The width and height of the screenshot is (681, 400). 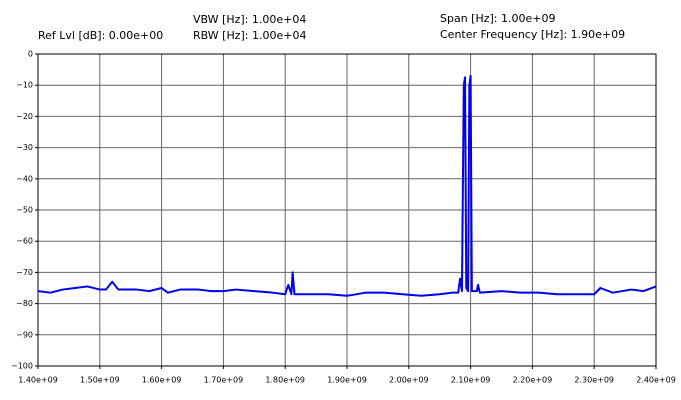 What do you see at coordinates (100, 35) in the screenshot?
I see `ref-level: Ref Lvl [dB]: 0.00e+00` at bounding box center [100, 35].